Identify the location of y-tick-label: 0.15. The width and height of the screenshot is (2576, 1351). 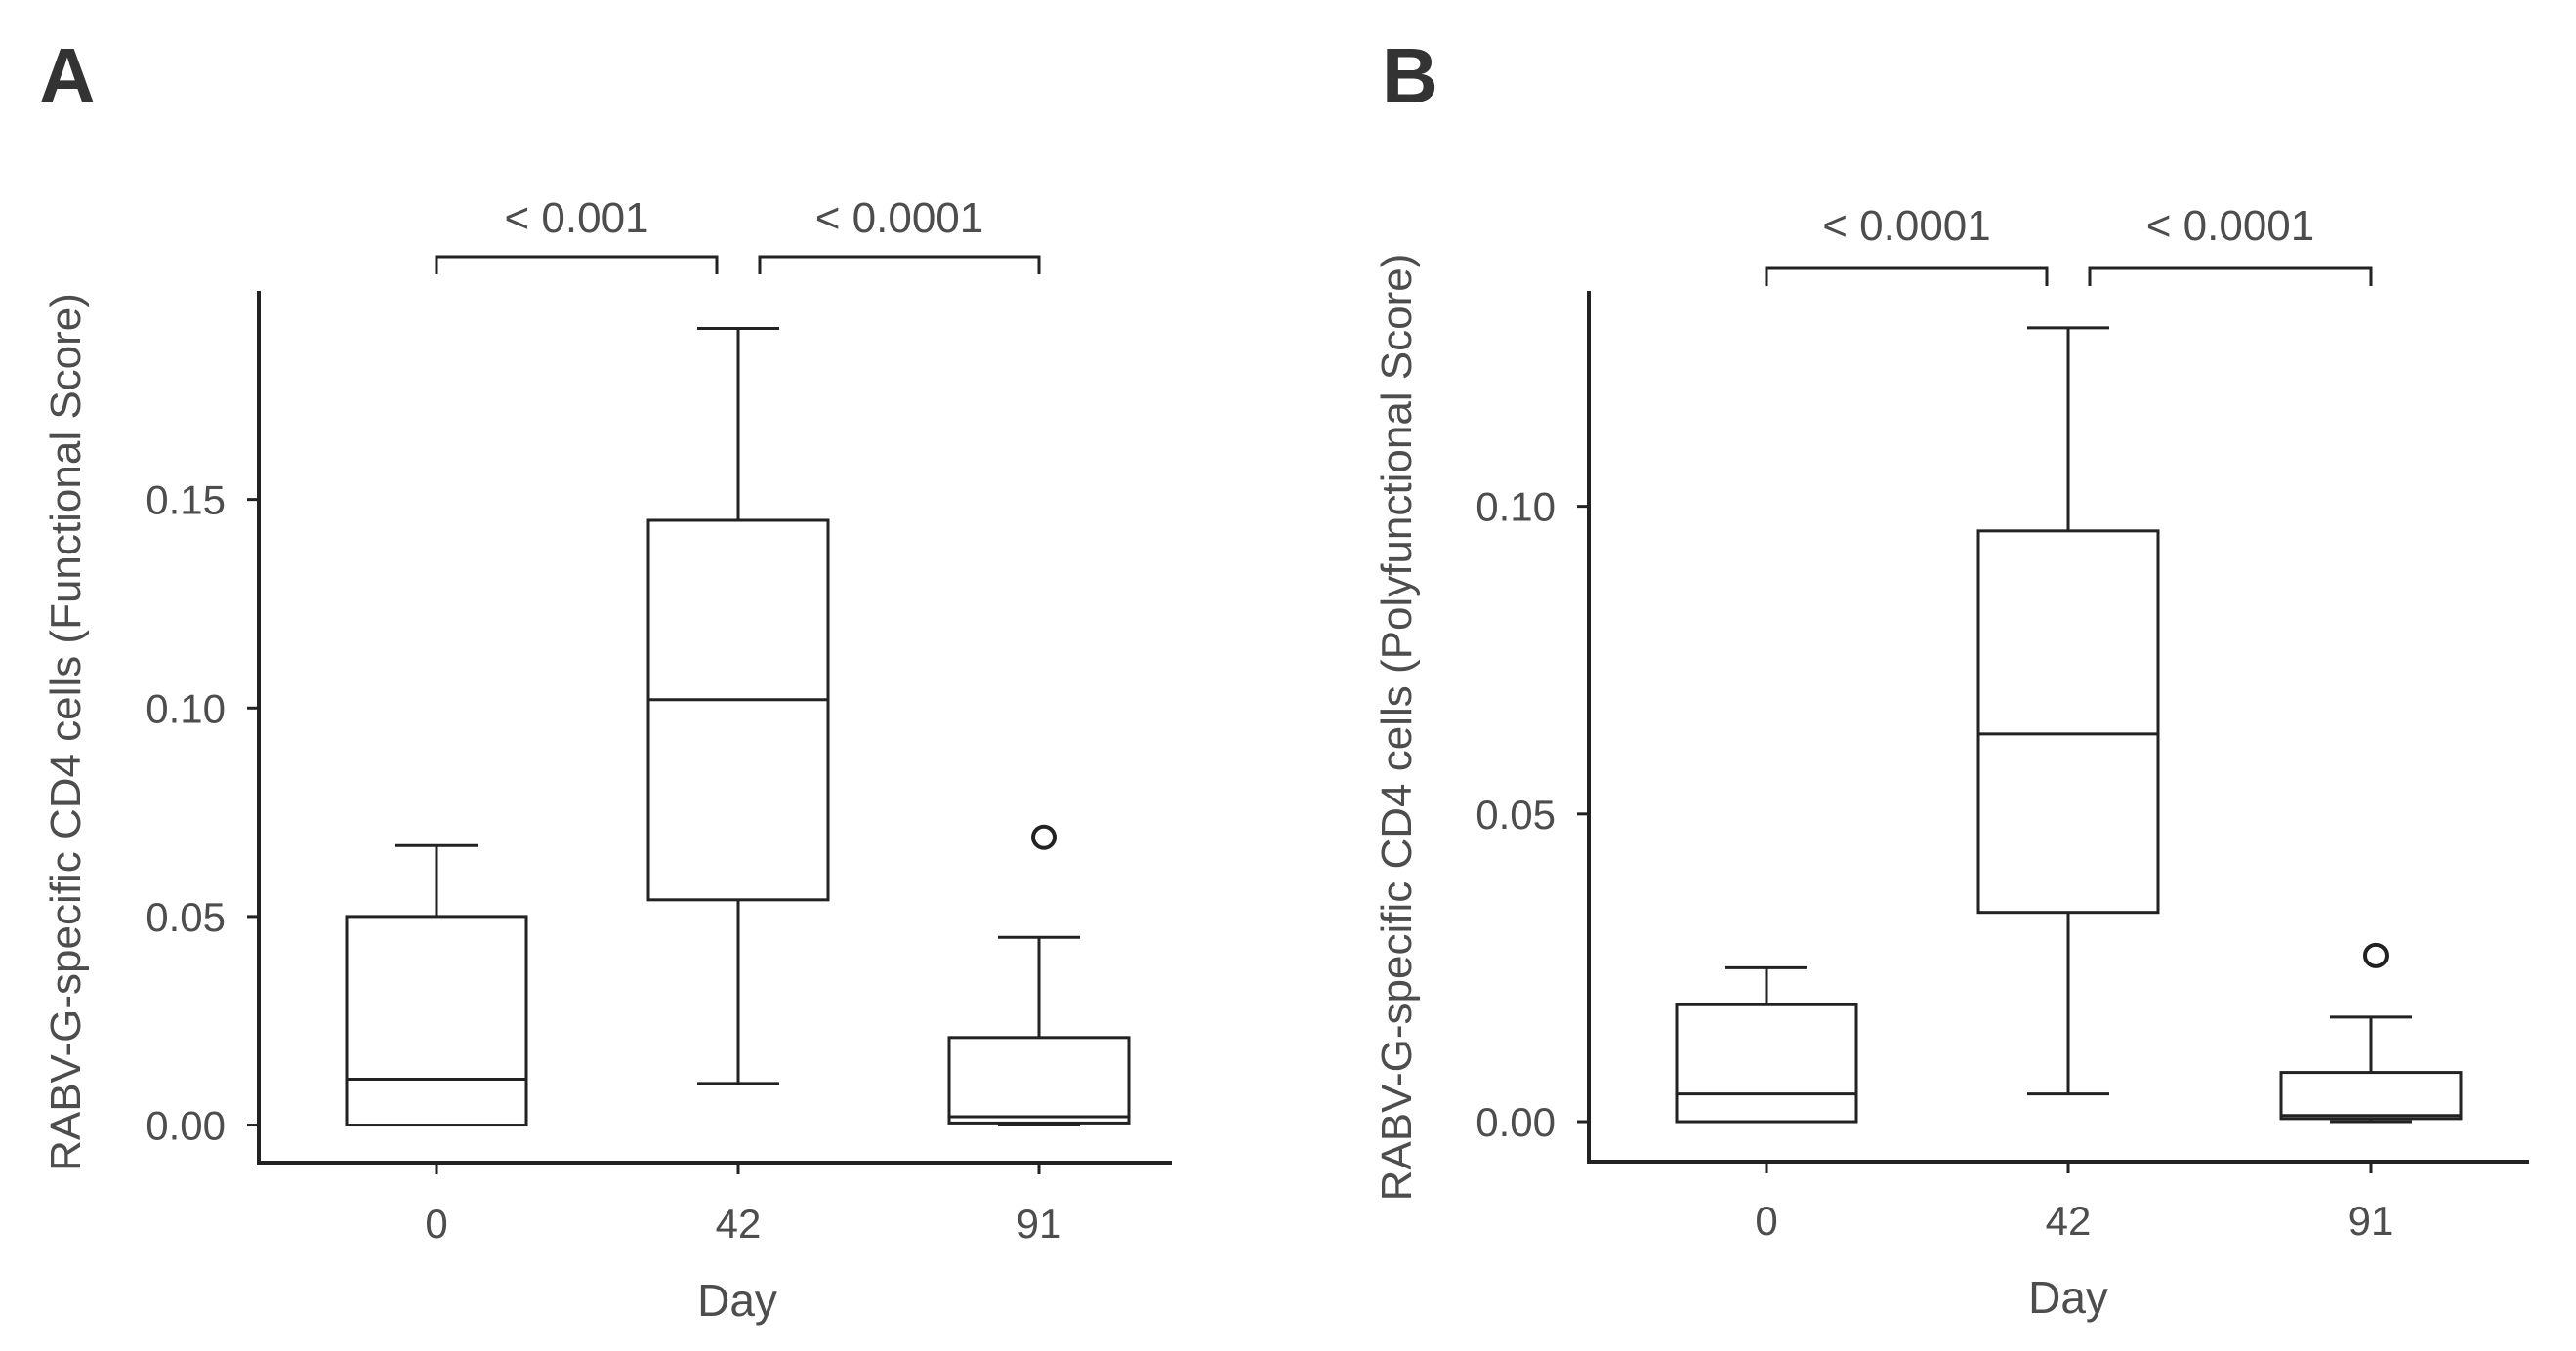
(186, 500).